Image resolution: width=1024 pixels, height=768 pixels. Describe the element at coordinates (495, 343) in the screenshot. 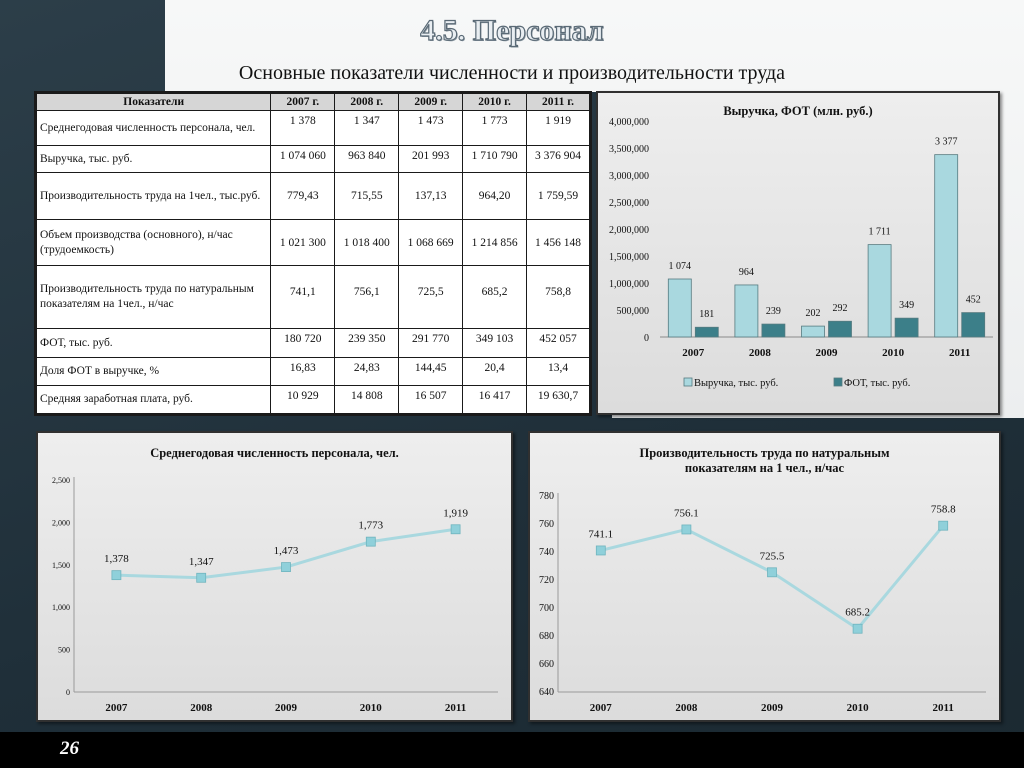

I see `table-cell: 349 103` at that location.